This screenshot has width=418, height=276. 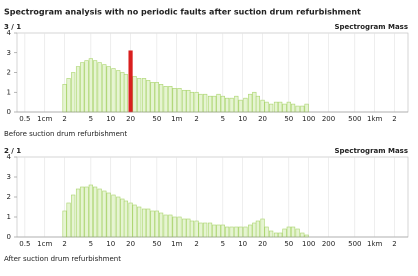 I want to click on chart-subtitle: Spectrogram Mass, so click(x=372, y=151).